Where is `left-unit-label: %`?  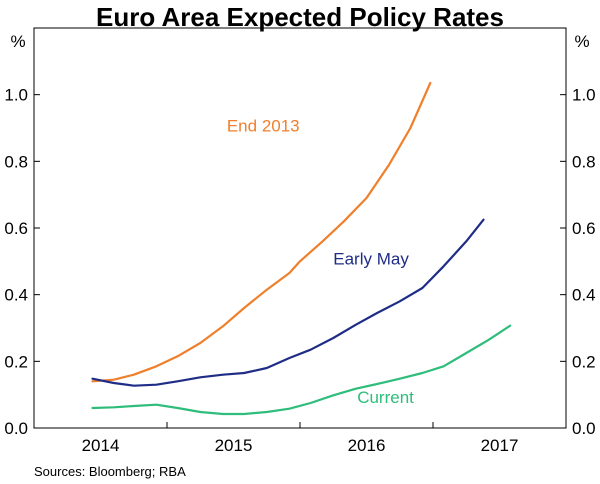 left-unit-label: % is located at coordinates (17, 41).